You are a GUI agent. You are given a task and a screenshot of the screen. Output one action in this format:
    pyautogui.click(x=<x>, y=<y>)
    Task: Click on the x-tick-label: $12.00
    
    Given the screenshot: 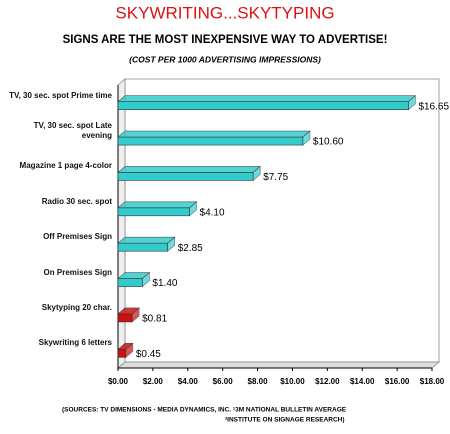 What is the action you would take?
    pyautogui.click(x=327, y=381)
    